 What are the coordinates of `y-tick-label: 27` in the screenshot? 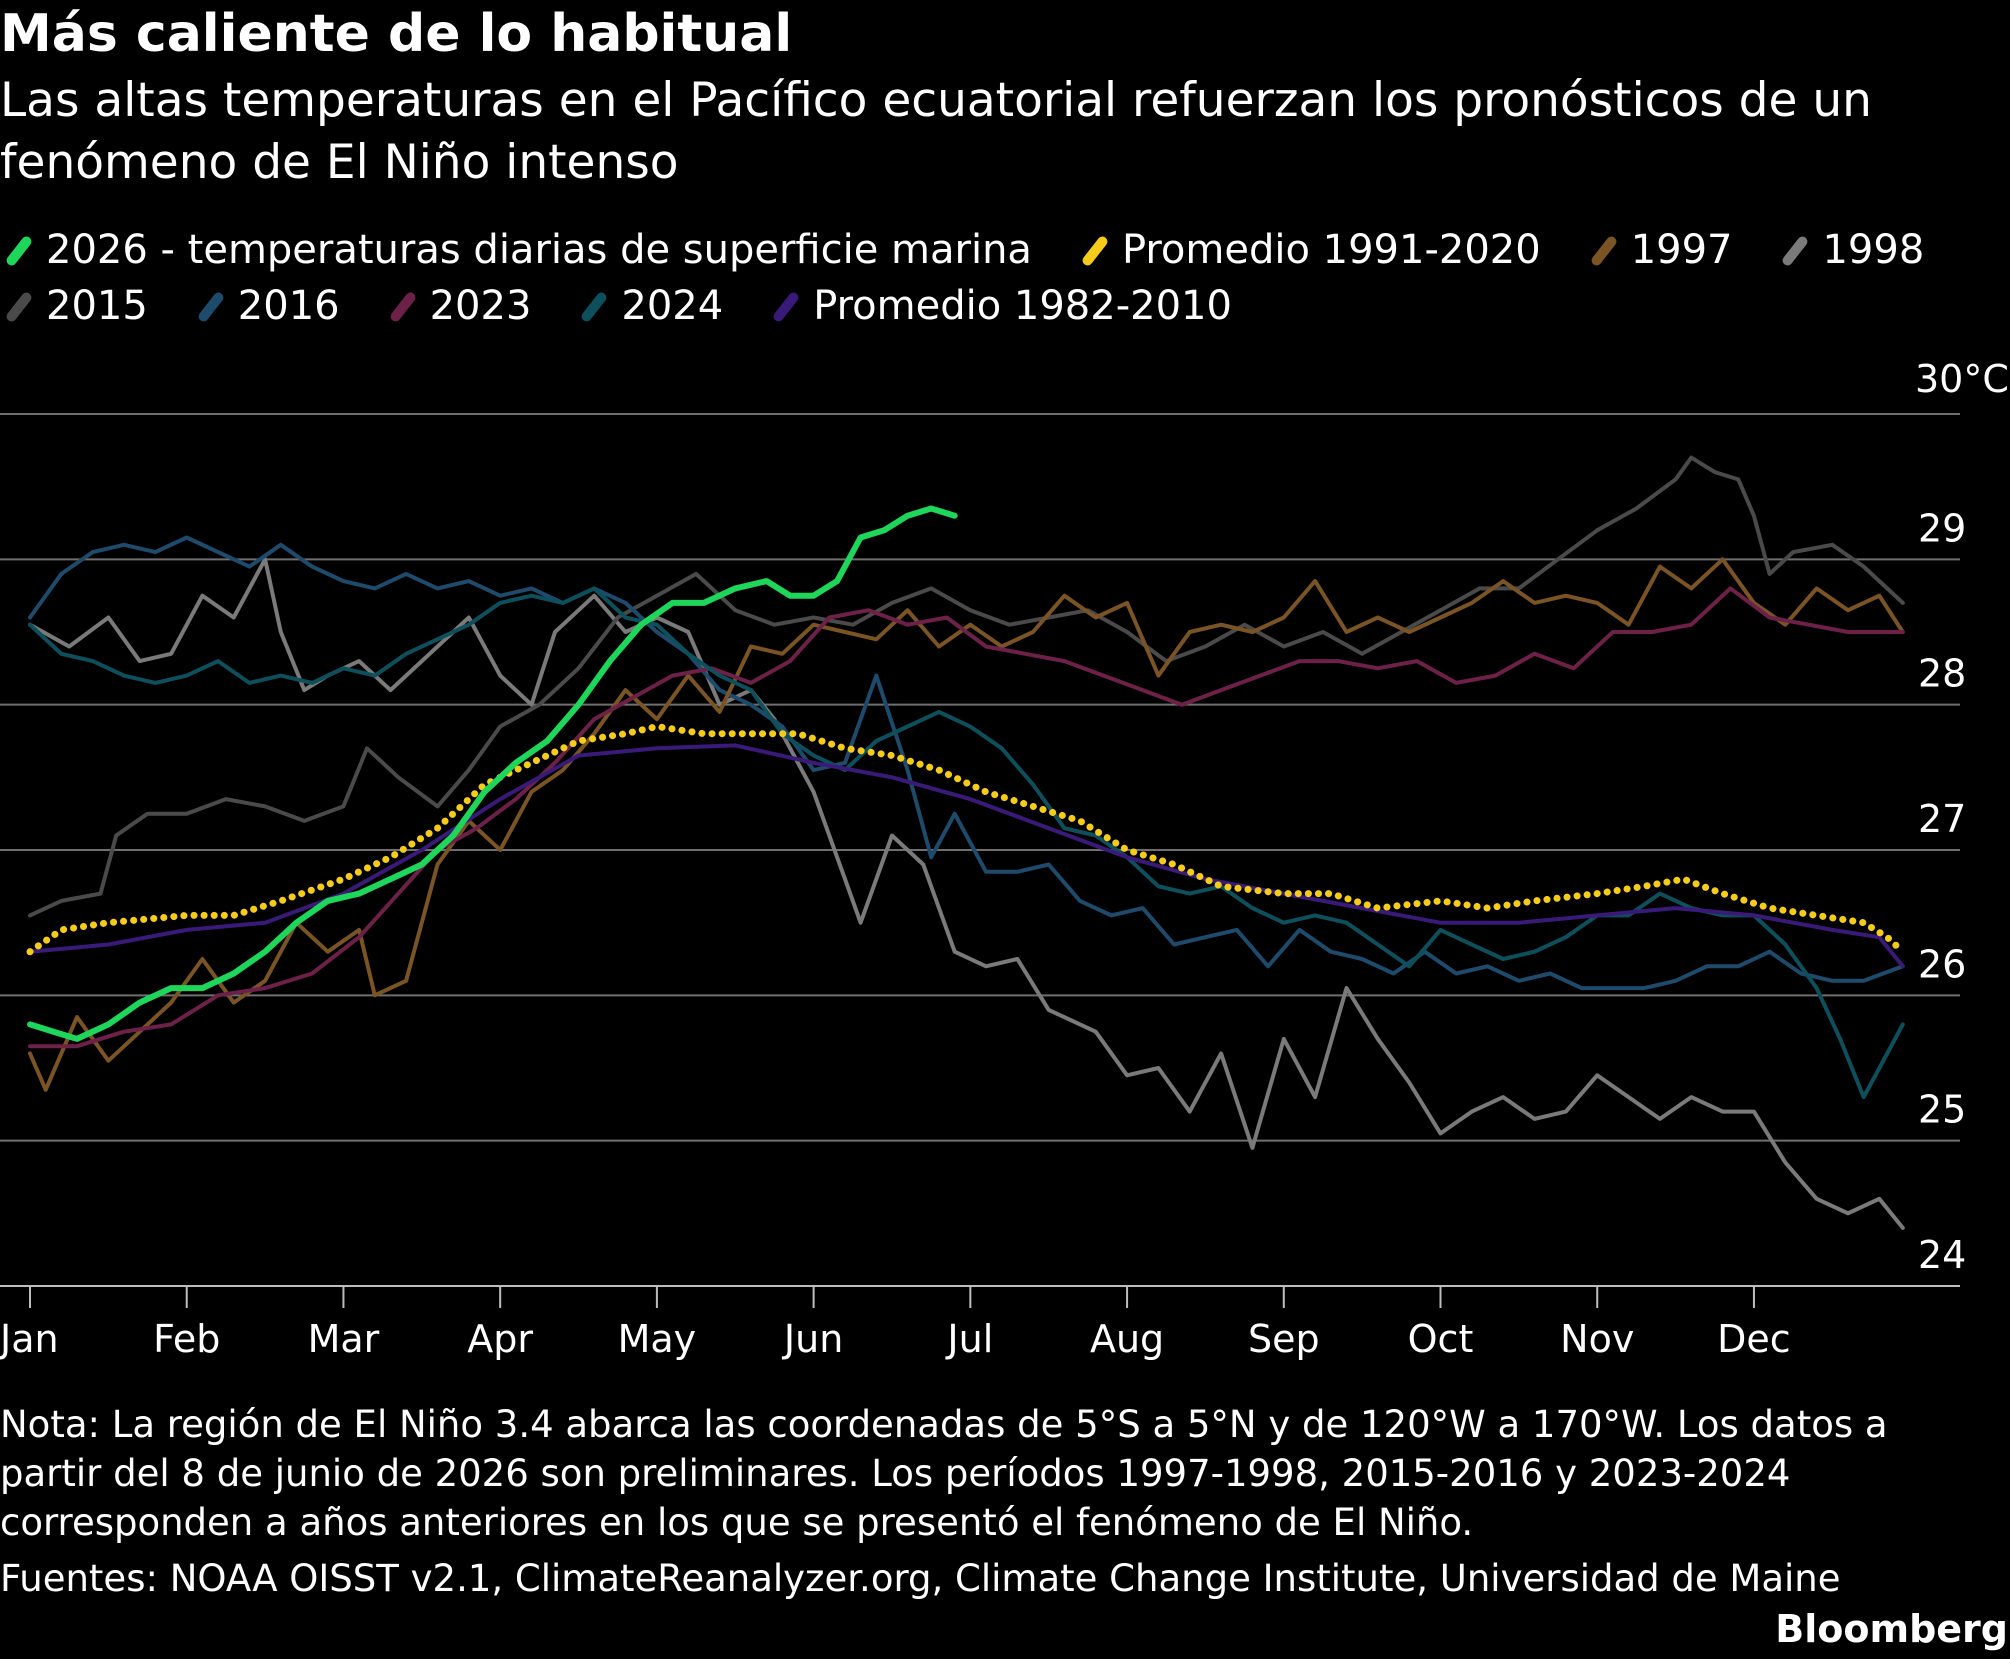 It's located at (1942, 819).